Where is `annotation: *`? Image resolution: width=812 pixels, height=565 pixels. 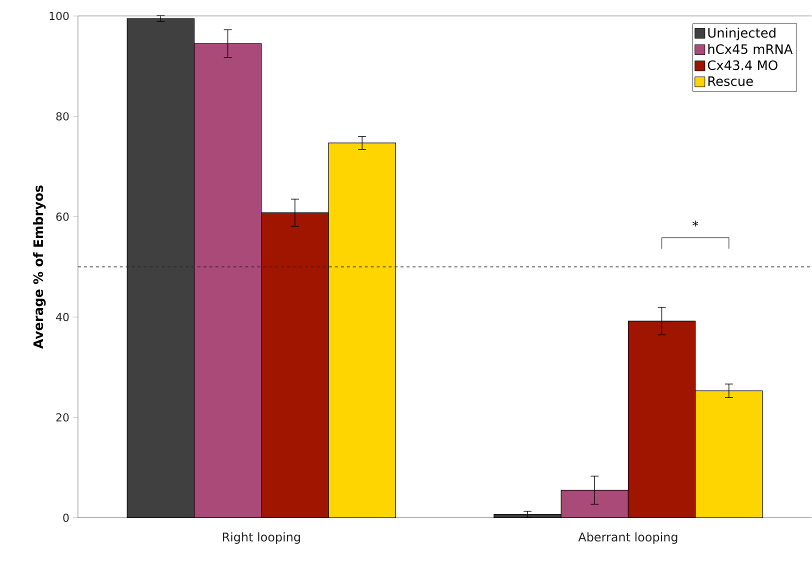 annotation: * is located at coordinates (695, 223).